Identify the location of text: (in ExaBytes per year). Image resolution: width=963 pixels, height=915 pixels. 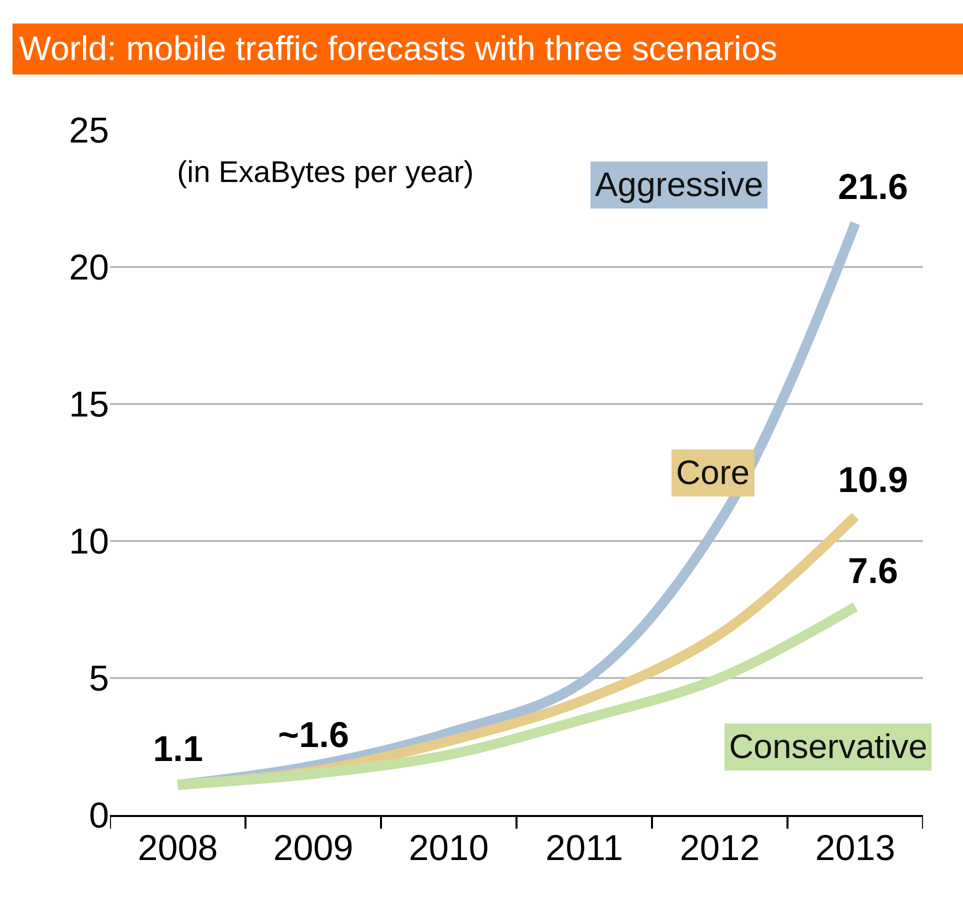
(325, 172).